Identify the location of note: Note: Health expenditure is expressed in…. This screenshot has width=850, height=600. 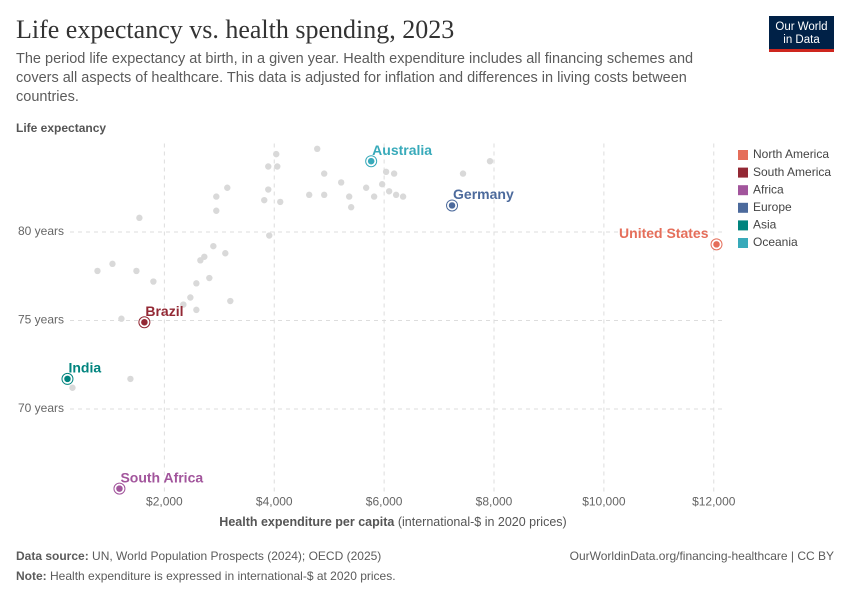
(206, 576).